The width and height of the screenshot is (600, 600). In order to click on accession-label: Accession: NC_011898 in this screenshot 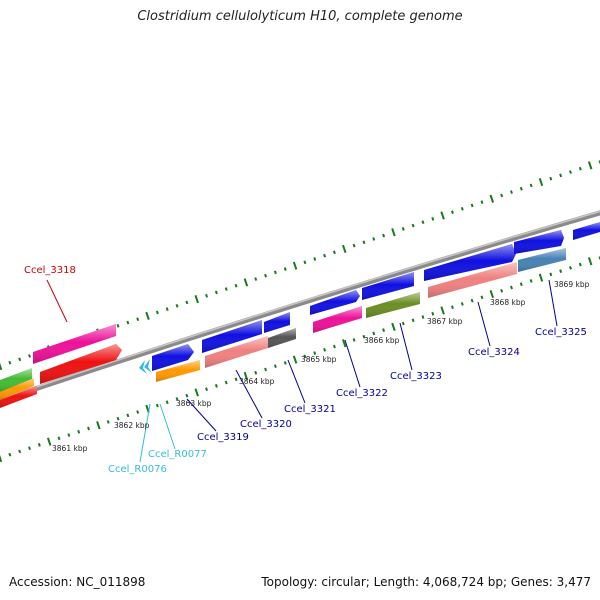, I will do `click(77, 582)`.